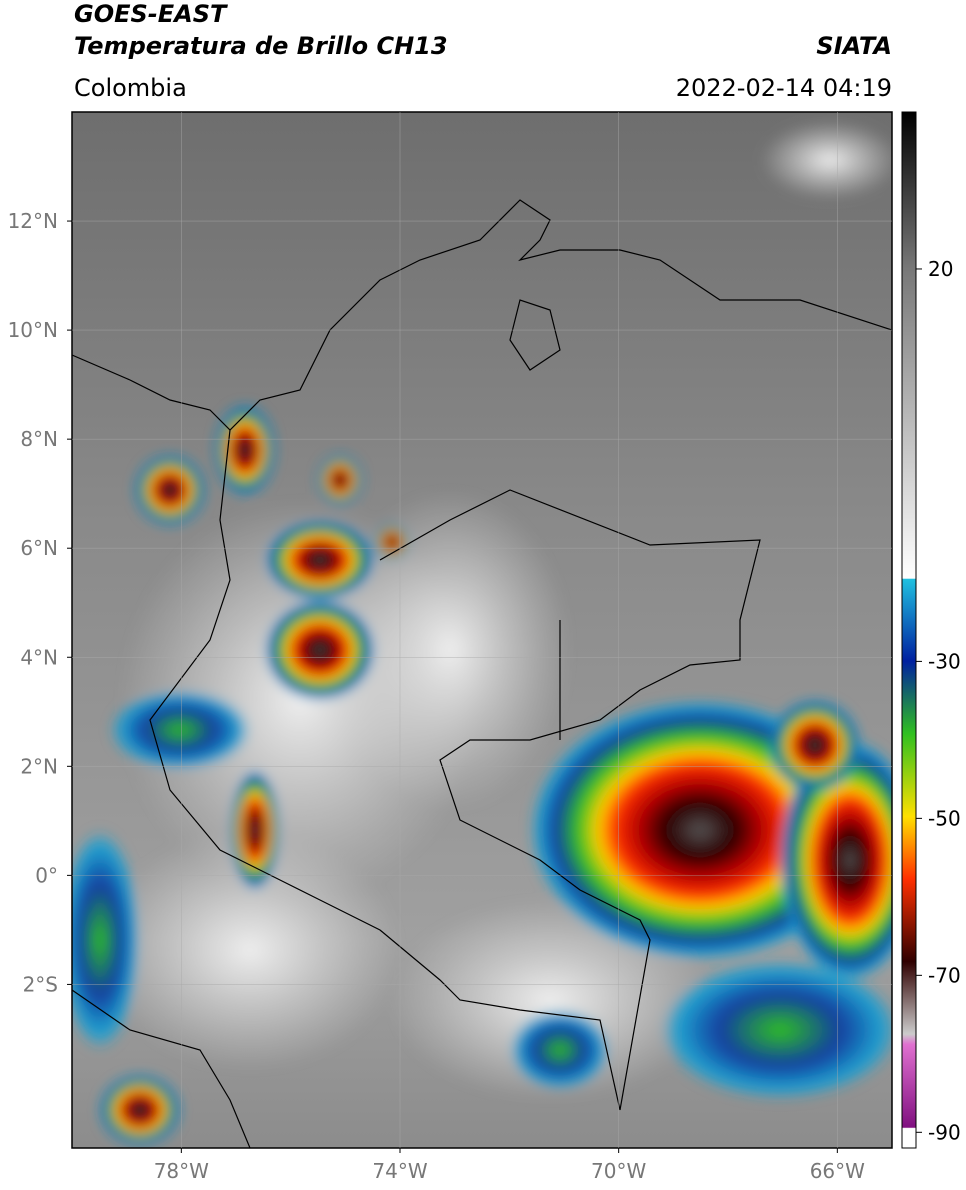 The width and height of the screenshot is (966, 1190). I want to click on y-tick-label: 12°N, so click(33, 221).